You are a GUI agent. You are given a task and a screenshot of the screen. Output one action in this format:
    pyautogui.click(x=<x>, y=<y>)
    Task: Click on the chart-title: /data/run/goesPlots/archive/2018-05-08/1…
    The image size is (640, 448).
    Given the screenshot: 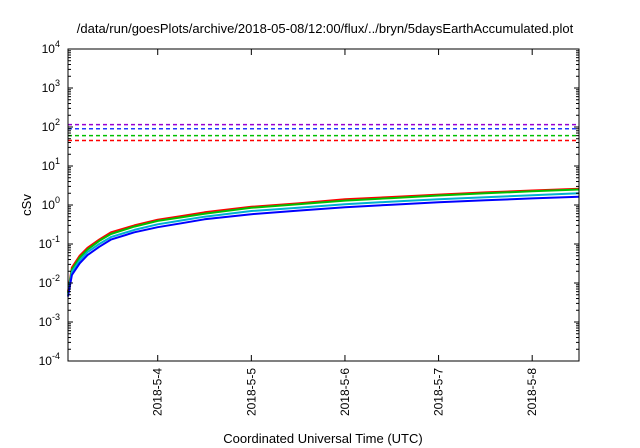 What is the action you would take?
    pyautogui.click(x=325, y=28)
    